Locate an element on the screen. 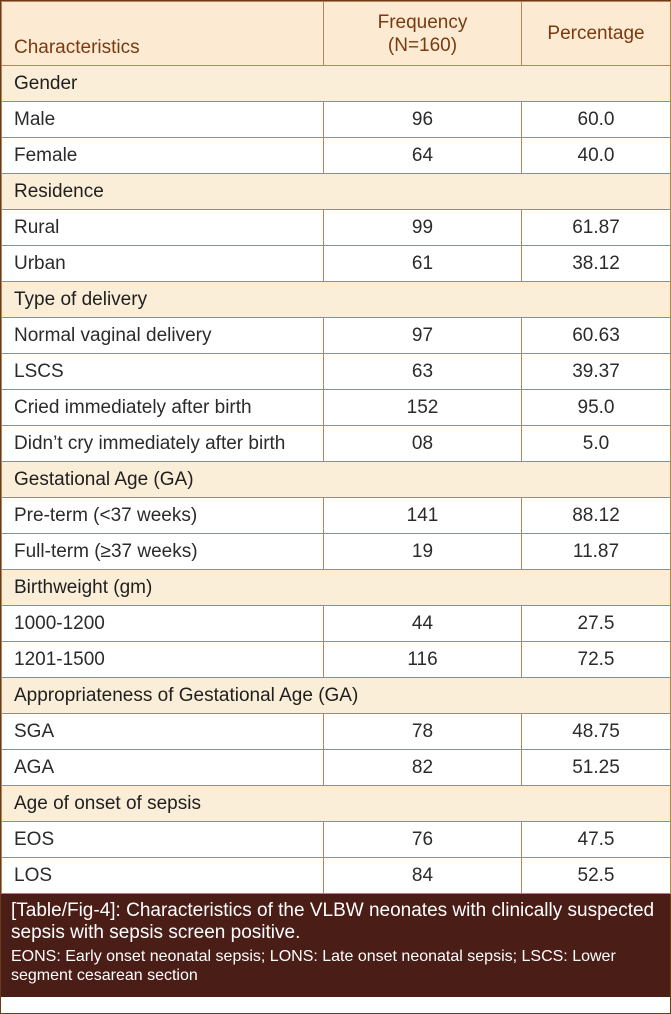 The height and width of the screenshot is (1014, 671). row-percentage: 40.0 is located at coordinates (596, 155).